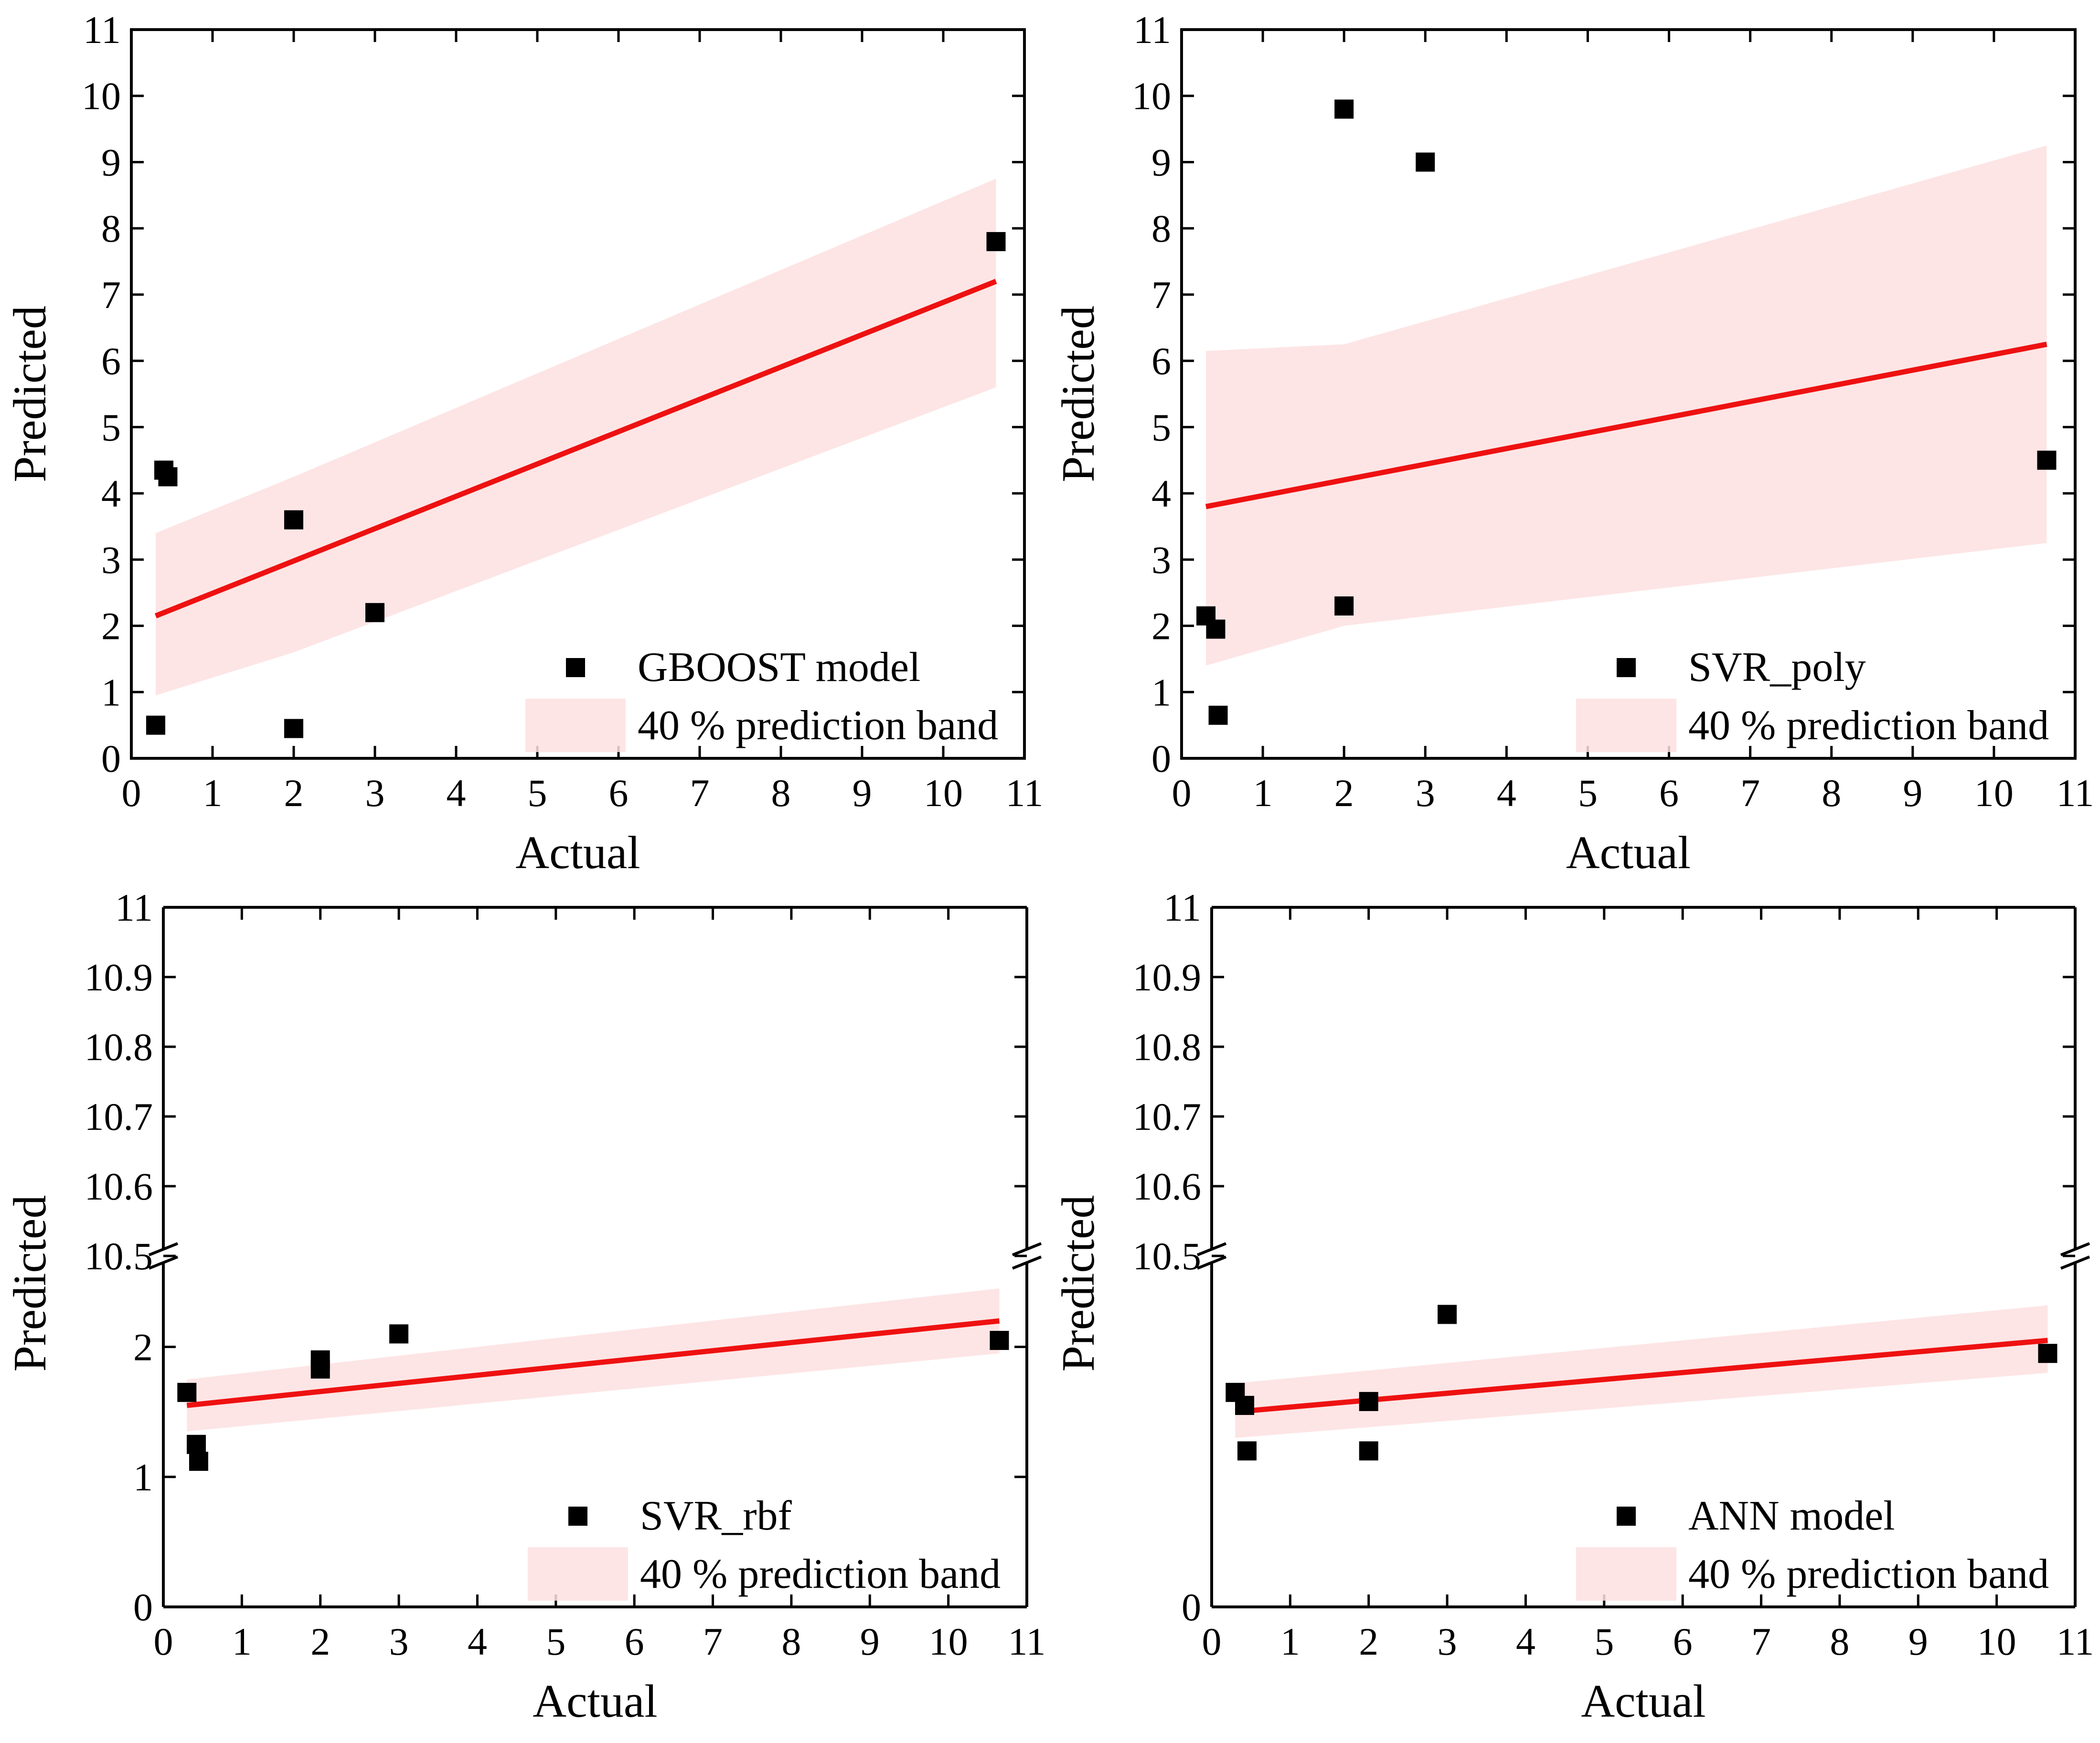 Image resolution: width=2100 pixels, height=1743 pixels. I want to click on y-tick-label: 7, so click(1161, 295).